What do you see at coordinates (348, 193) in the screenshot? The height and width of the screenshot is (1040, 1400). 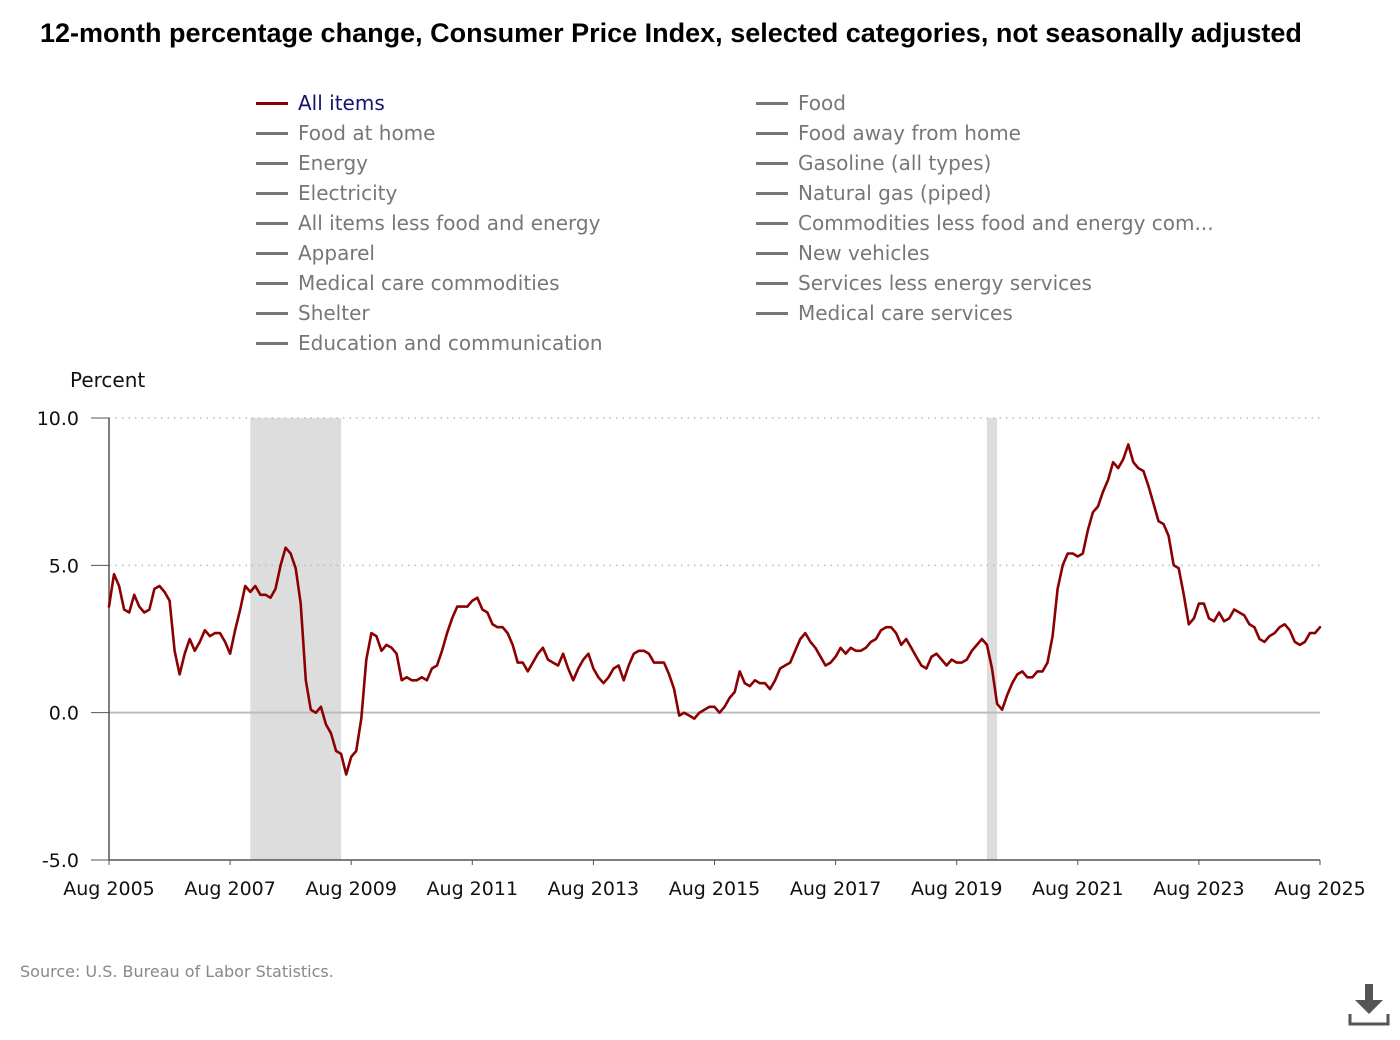 I see `legend-label: Electricity` at bounding box center [348, 193].